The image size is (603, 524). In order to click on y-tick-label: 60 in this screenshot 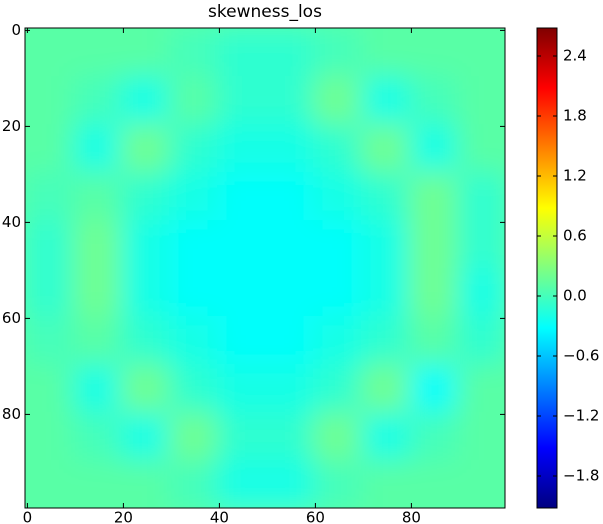, I will do `click(11, 318)`.